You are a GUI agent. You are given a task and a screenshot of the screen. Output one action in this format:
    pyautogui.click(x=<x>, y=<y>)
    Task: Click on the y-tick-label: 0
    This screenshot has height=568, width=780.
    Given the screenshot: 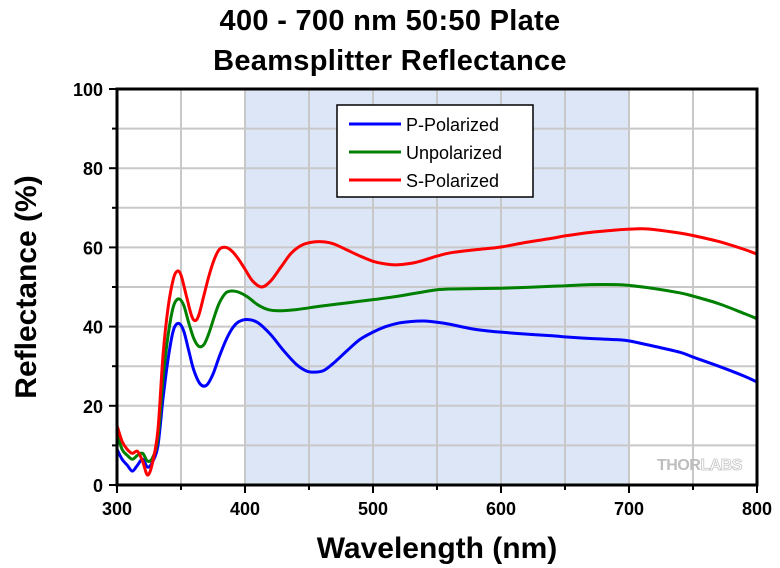 What is the action you would take?
    pyautogui.click(x=98, y=486)
    